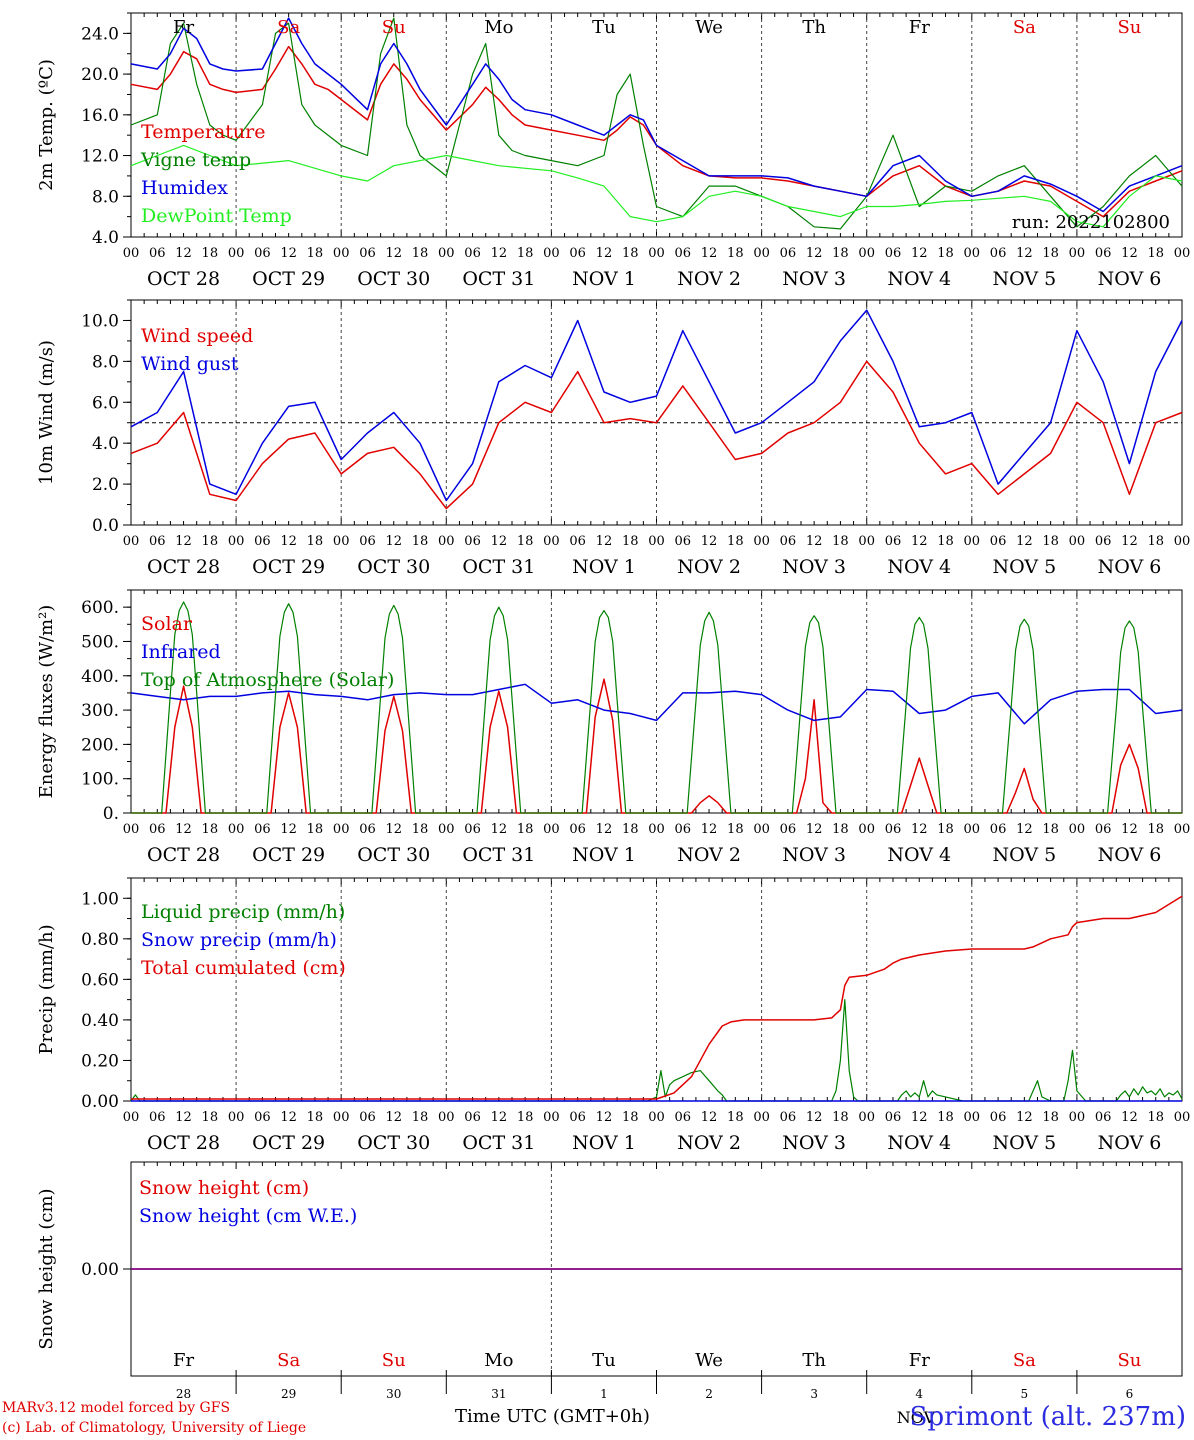  I want to click on y-tick-label: 4.0, so click(105, 444).